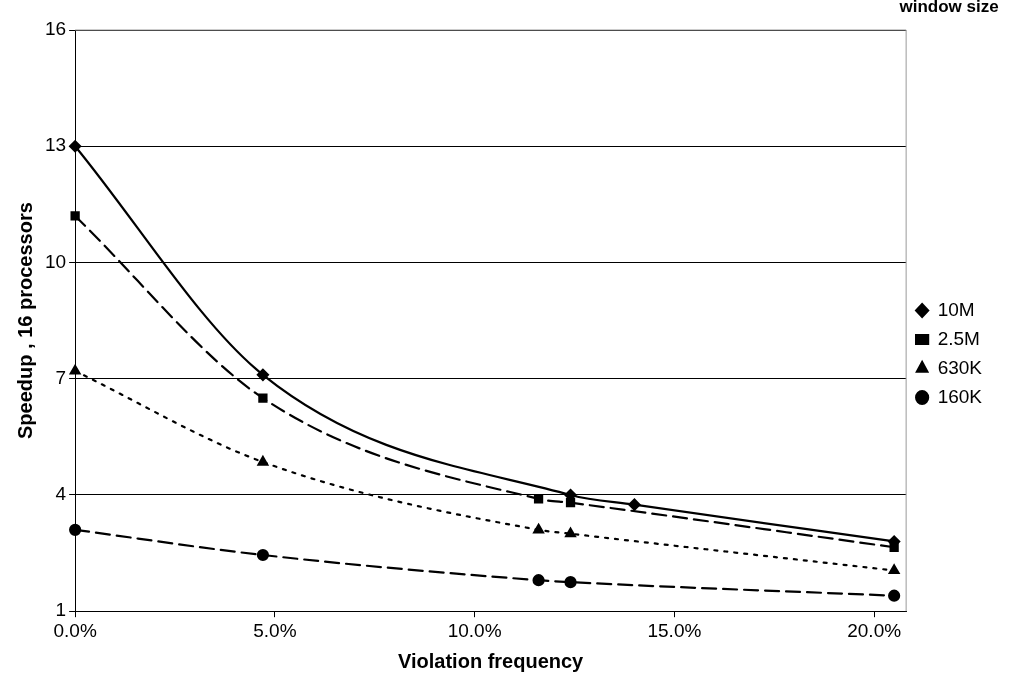  Describe the element at coordinates (956, 309) in the screenshot. I see `legend-label: 10M` at that location.